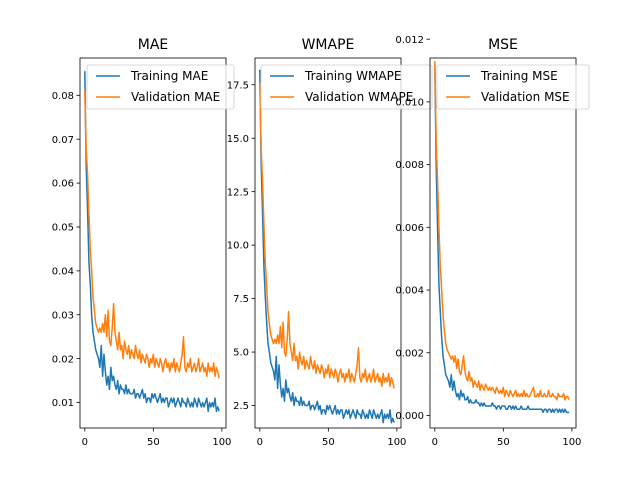 This screenshot has width=640, height=480. I want to click on y-tick-label: 12.5, so click(238, 192).